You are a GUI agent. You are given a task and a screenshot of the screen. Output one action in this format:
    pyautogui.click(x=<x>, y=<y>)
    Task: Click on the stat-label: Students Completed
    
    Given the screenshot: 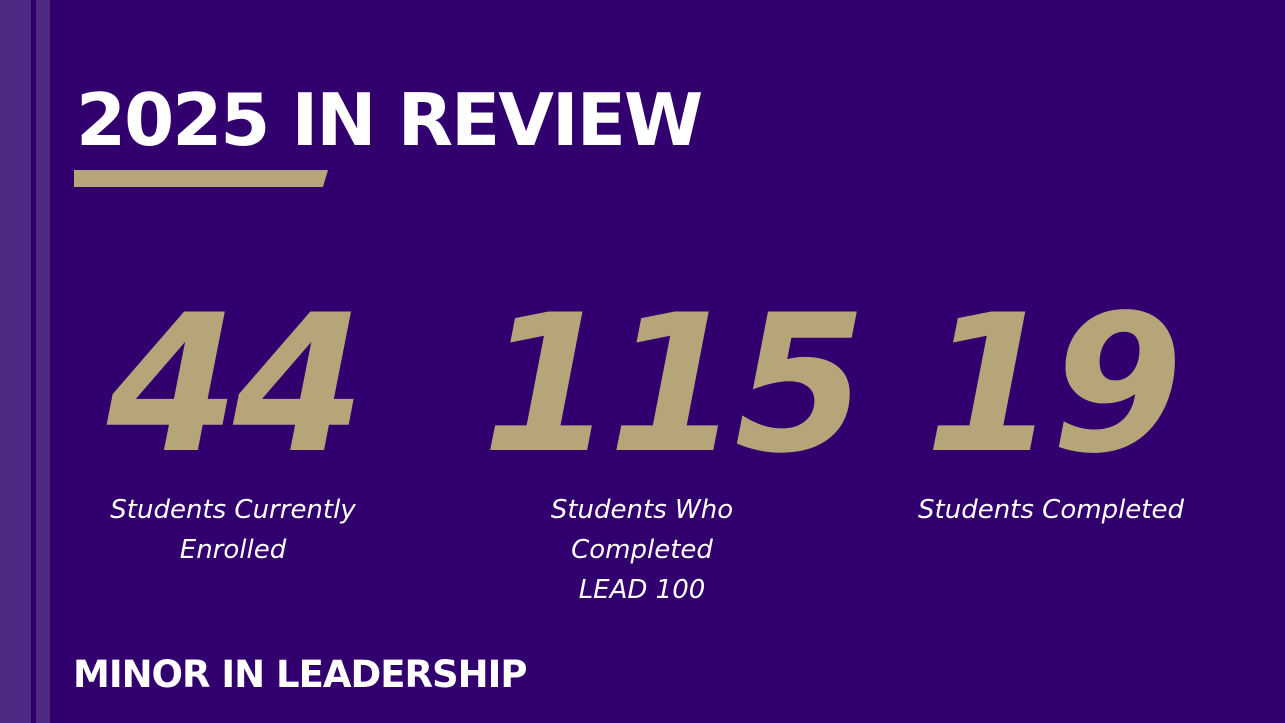 What is the action you would take?
    pyautogui.click(x=1051, y=510)
    